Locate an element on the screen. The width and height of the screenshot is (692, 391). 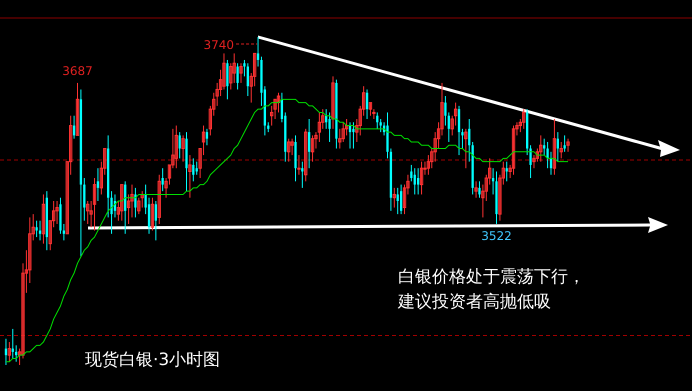
annotation: 白银价格处于震荡下行， is located at coordinates (491, 277).